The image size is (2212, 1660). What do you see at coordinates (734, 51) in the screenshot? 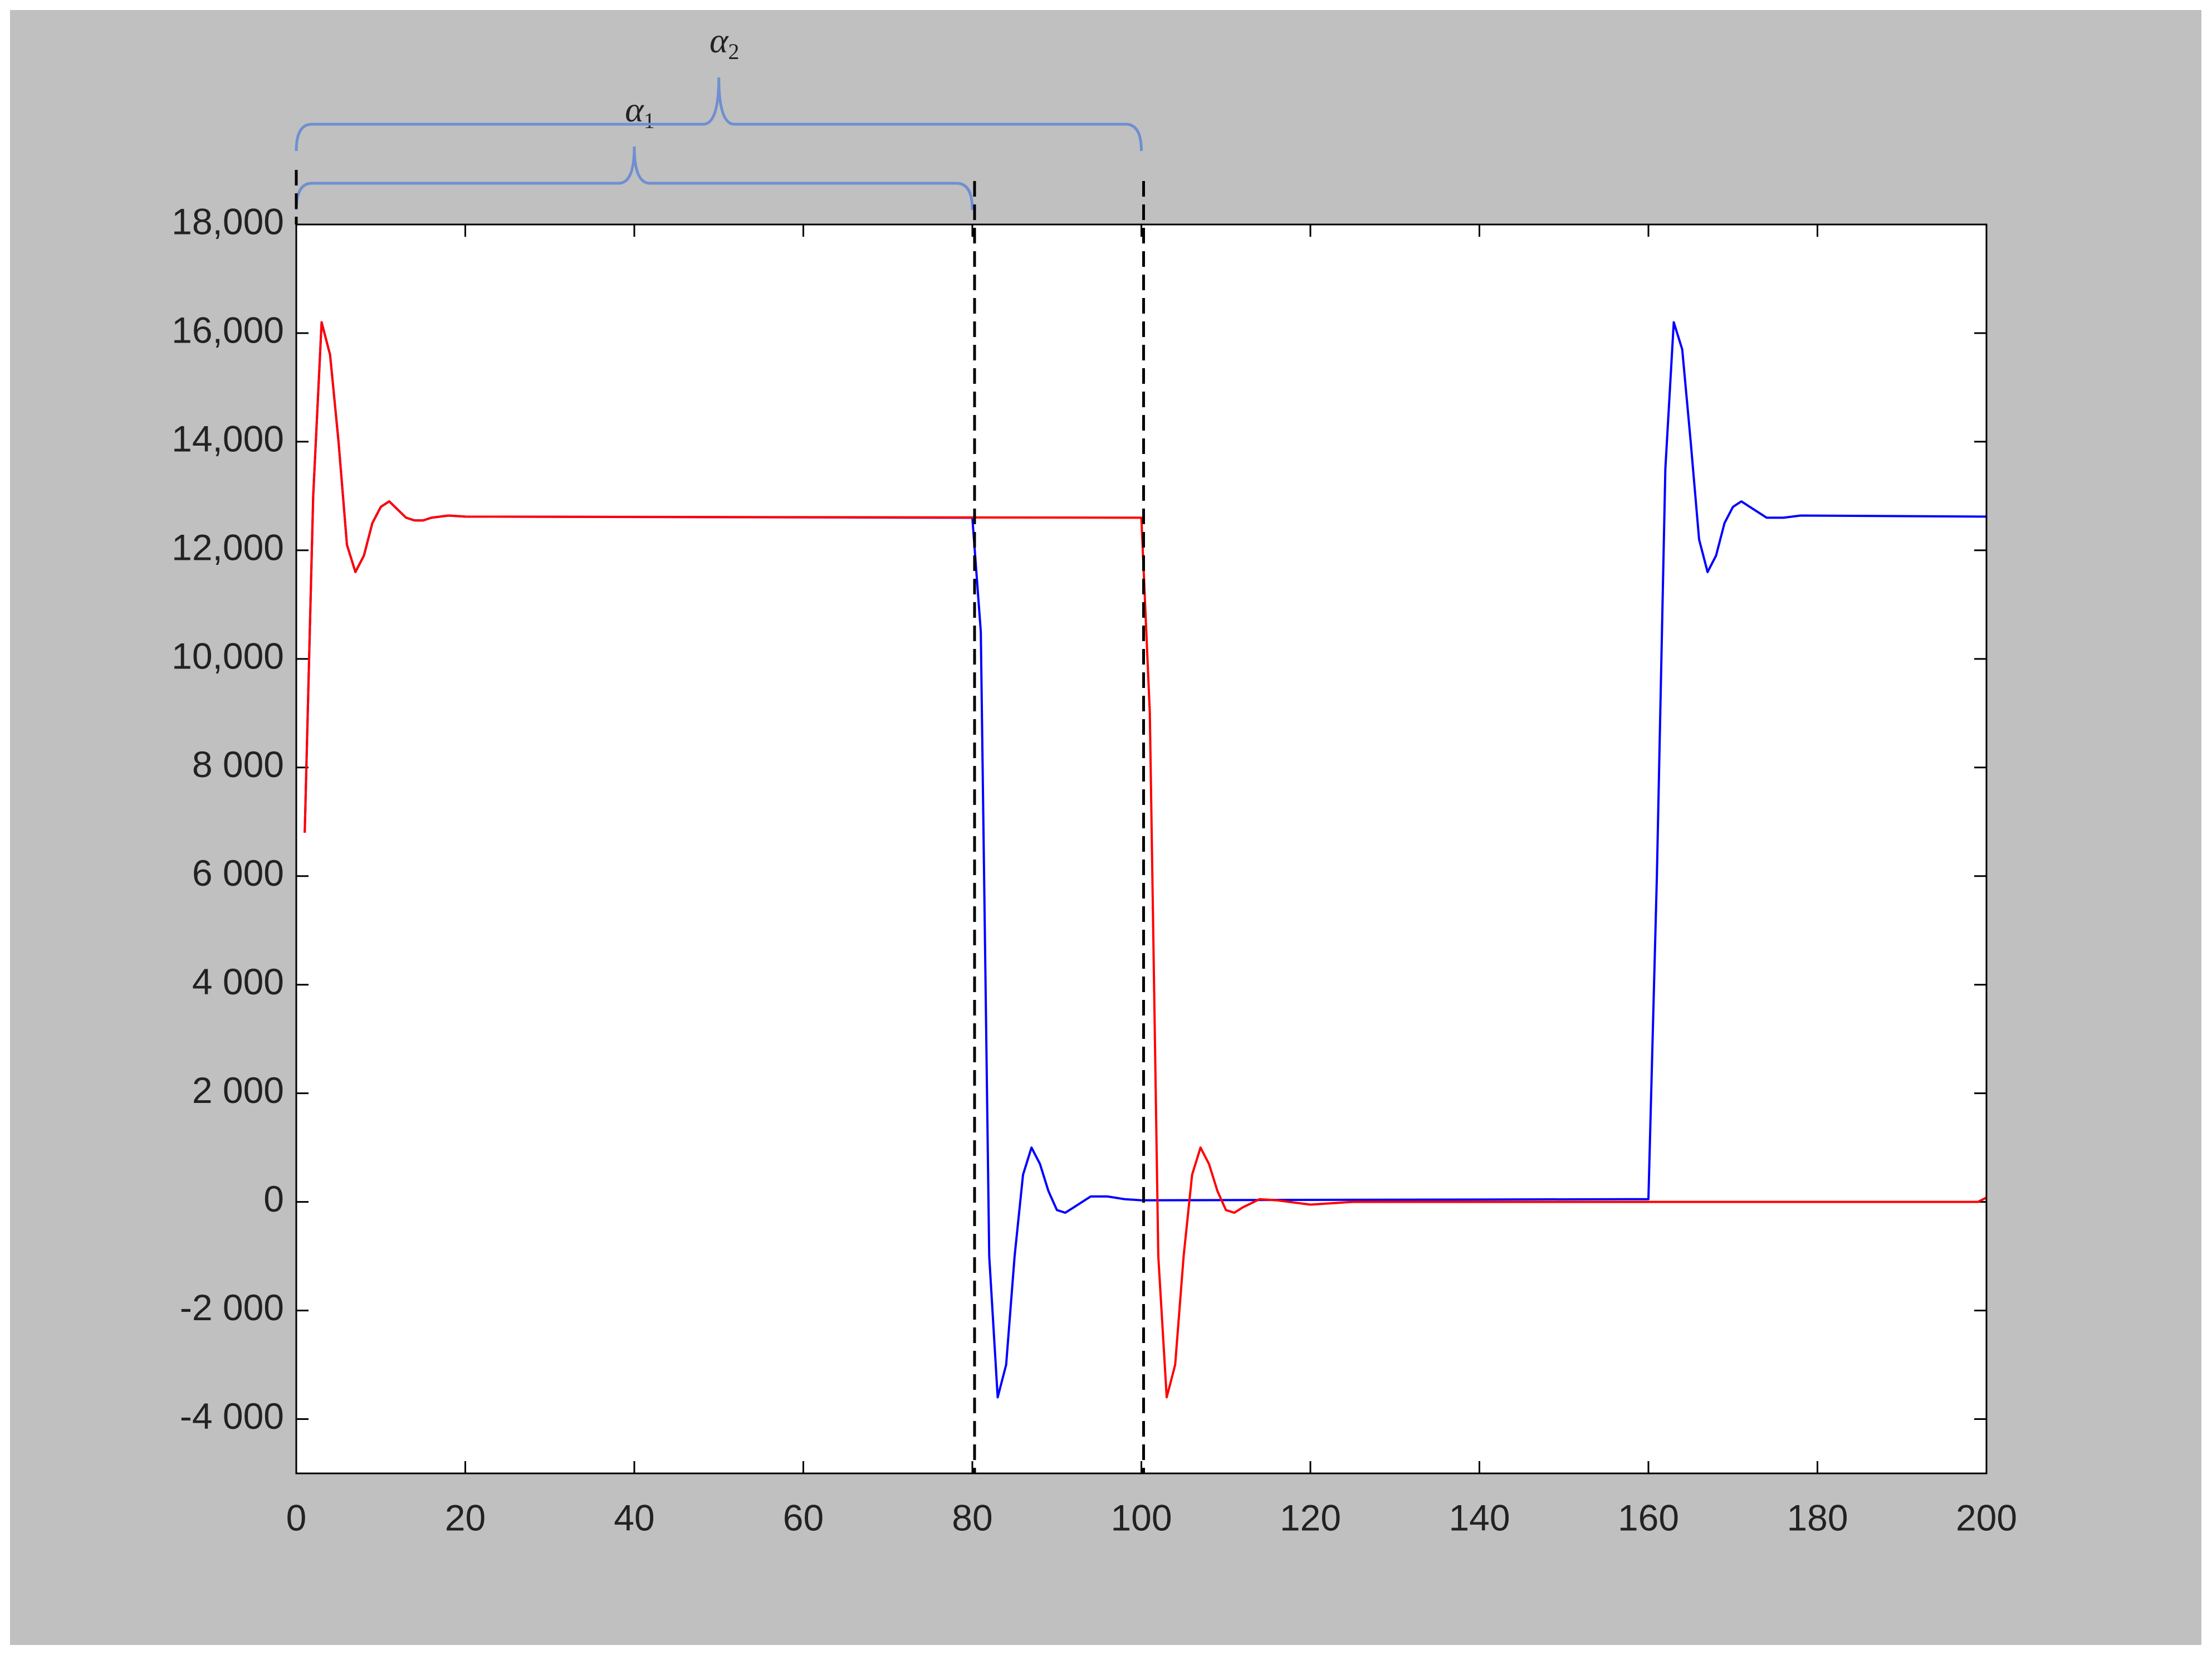
I see `brace-subscript: 2` at bounding box center [734, 51].